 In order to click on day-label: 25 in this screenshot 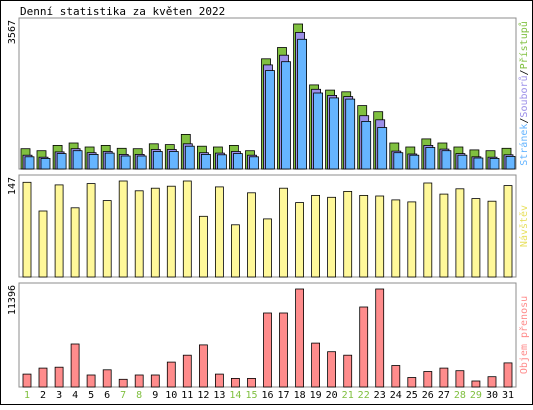, I will do `click(412, 395)`.